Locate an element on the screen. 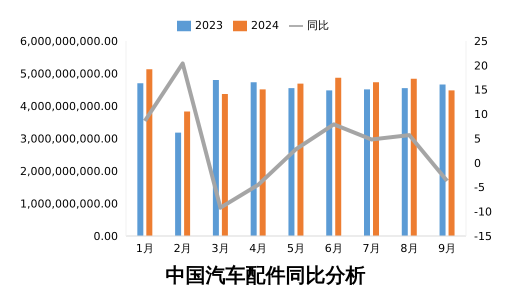 The height and width of the screenshot is (306, 521). x-tick-label: 5月 is located at coordinates (296, 248).